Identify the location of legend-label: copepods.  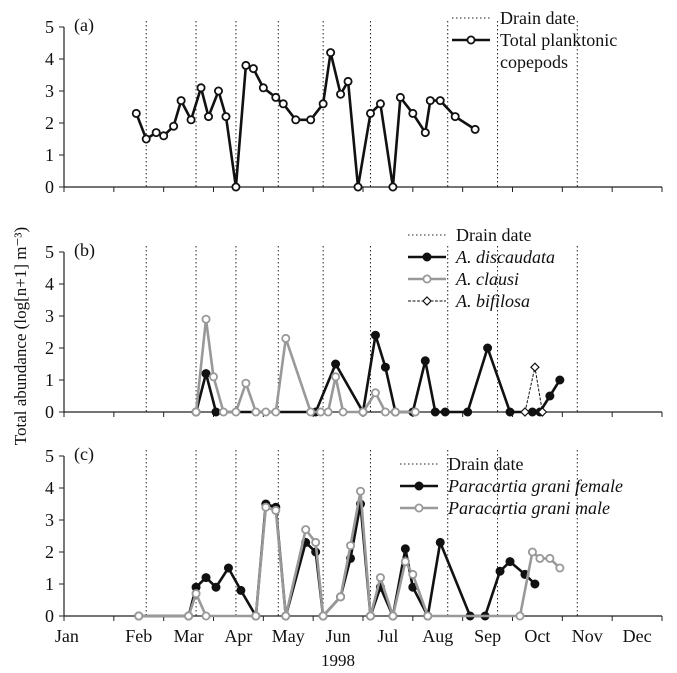
(534, 62).